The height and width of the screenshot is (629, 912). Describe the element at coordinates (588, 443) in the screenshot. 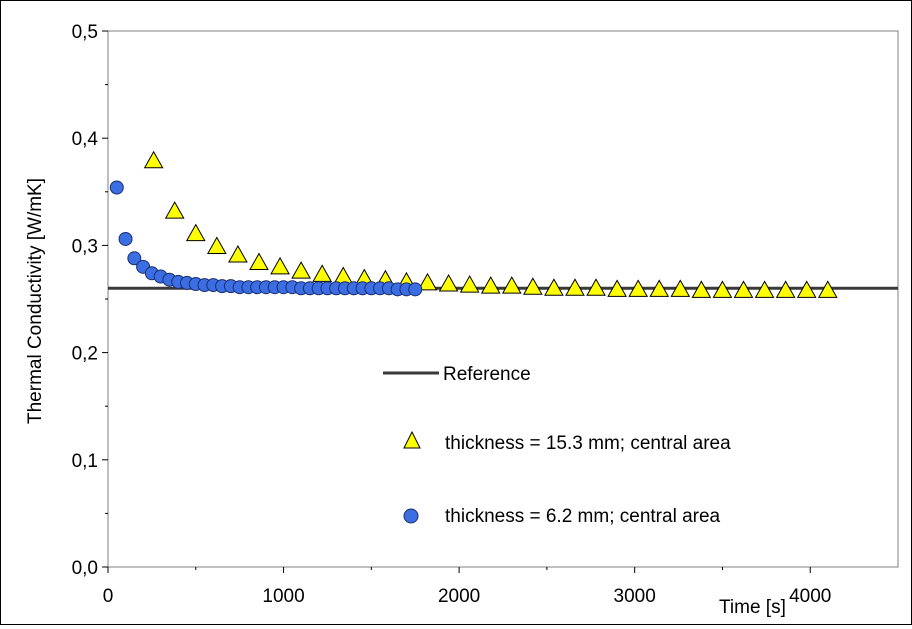

I see `legend-series-1-label: thickness = 15.3 mm; central area` at that location.